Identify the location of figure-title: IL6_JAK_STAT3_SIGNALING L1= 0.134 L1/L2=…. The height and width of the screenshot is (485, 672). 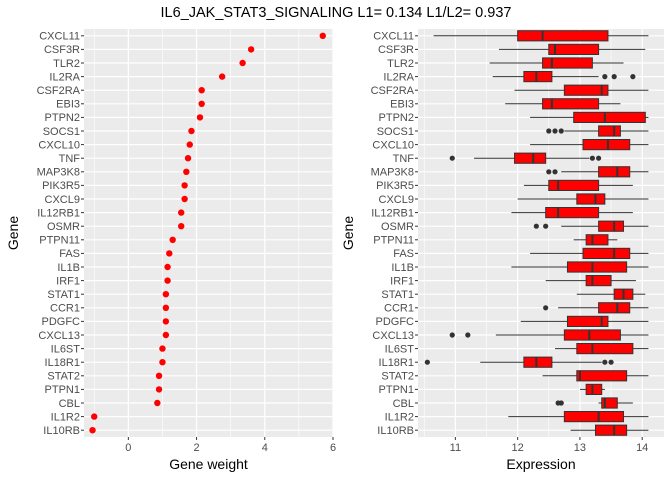
(336, 13).